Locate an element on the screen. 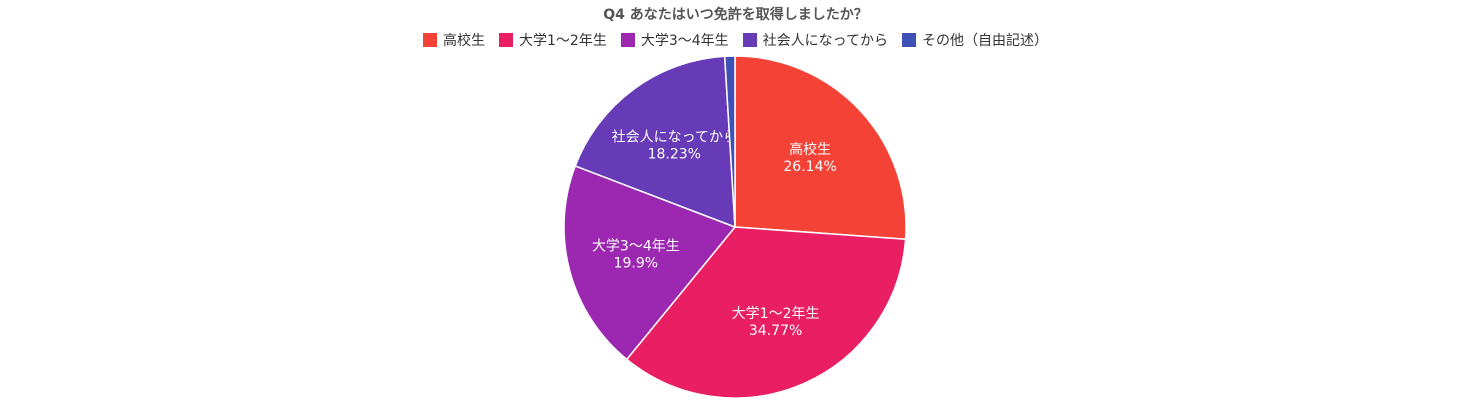 Image resolution: width=1471 pixels, height=400 pixels. slice-high-school is located at coordinates (820, 148).